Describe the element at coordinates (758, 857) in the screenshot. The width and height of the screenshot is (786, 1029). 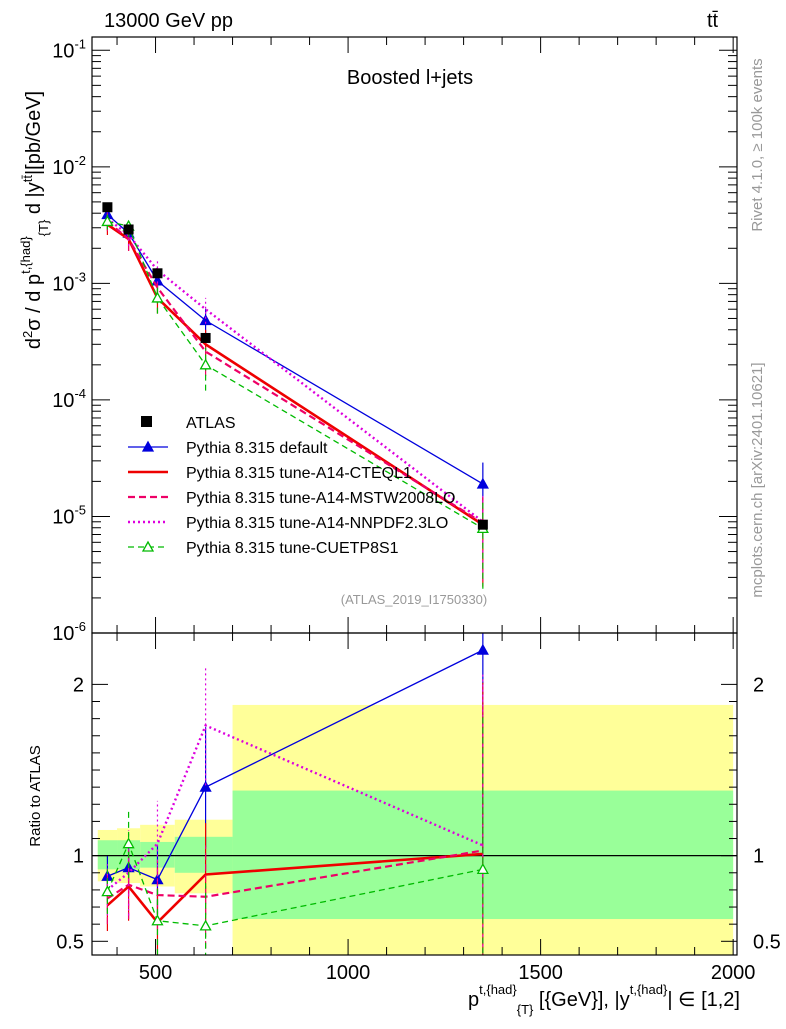
I see `ratio-ytick-label-right: 1` at that location.